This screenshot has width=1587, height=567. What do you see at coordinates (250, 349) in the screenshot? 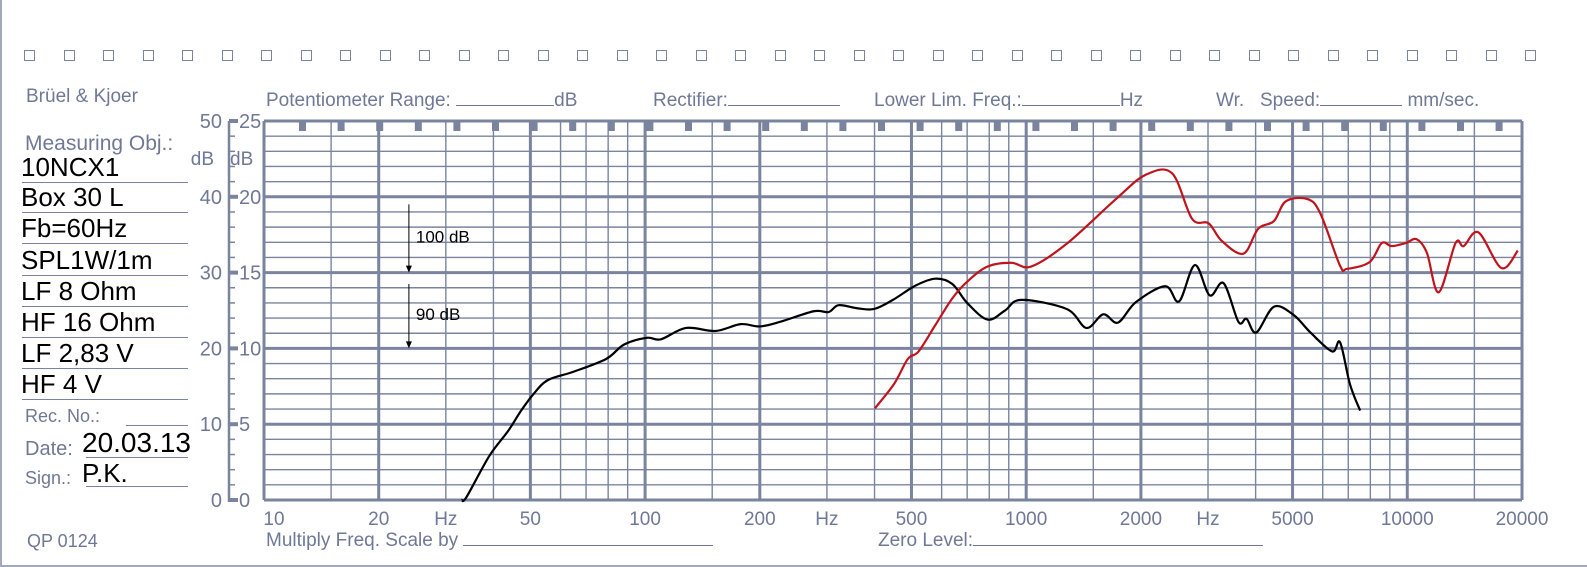
I see `y-tick-label-inner: 10` at bounding box center [250, 349].